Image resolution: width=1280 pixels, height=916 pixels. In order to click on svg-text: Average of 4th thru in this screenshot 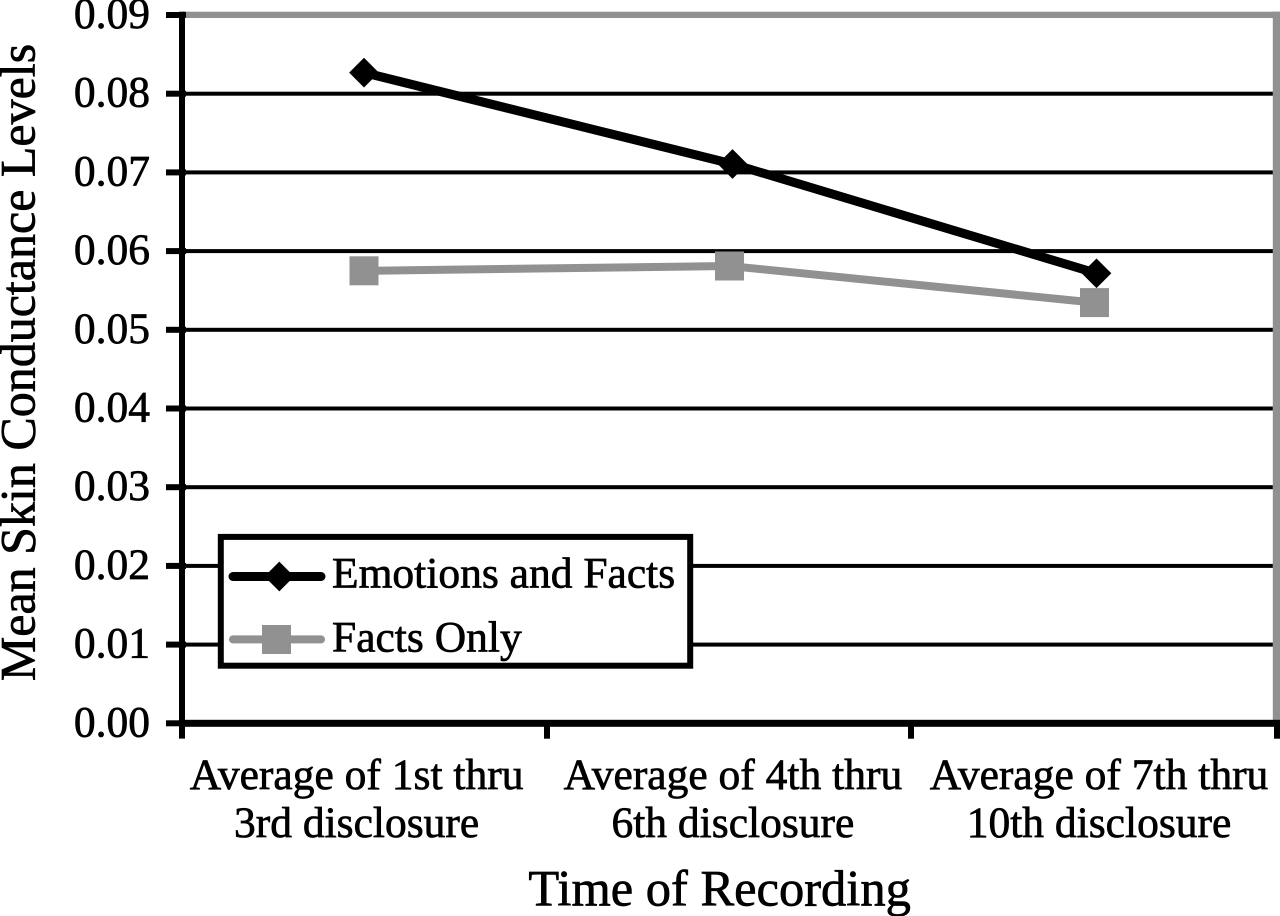, I will do `click(733, 775)`.